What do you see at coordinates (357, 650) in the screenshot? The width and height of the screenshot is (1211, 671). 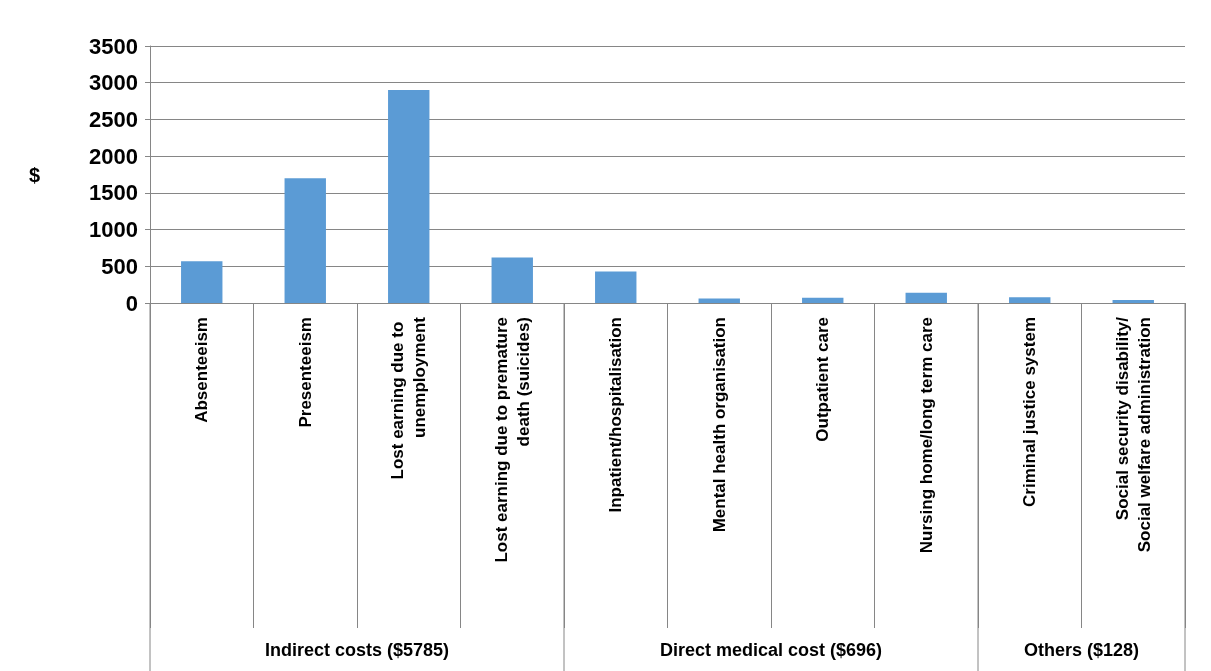 I see `text: Indirect costs ($5785)` at bounding box center [357, 650].